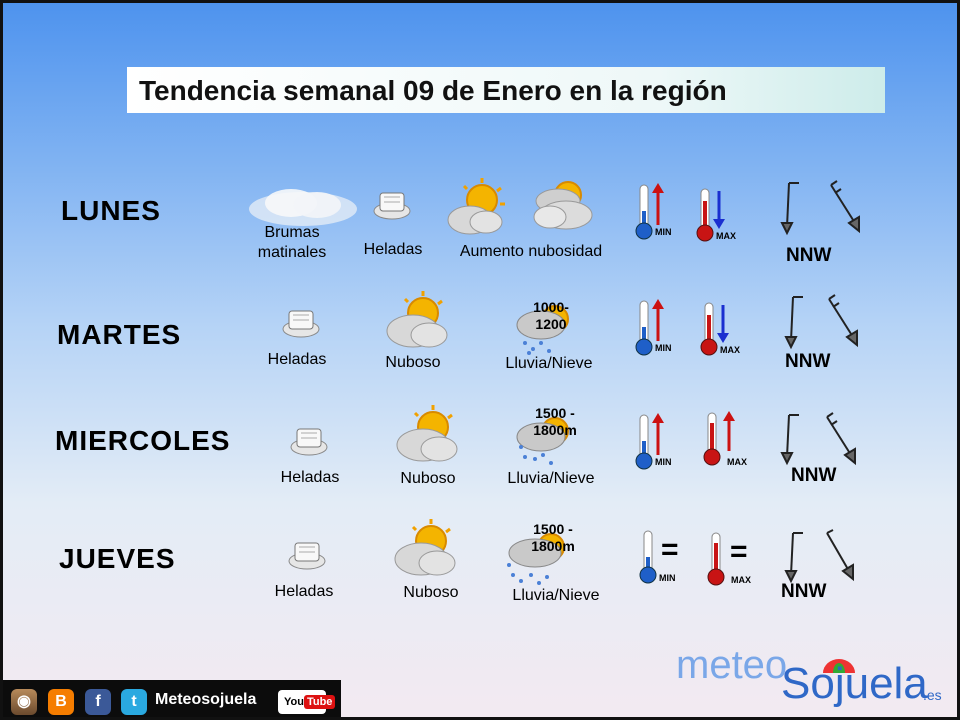 This screenshot has height=720, width=960. I want to click on label-martes-lluvia: Lluvia/Nieve, so click(549, 363).